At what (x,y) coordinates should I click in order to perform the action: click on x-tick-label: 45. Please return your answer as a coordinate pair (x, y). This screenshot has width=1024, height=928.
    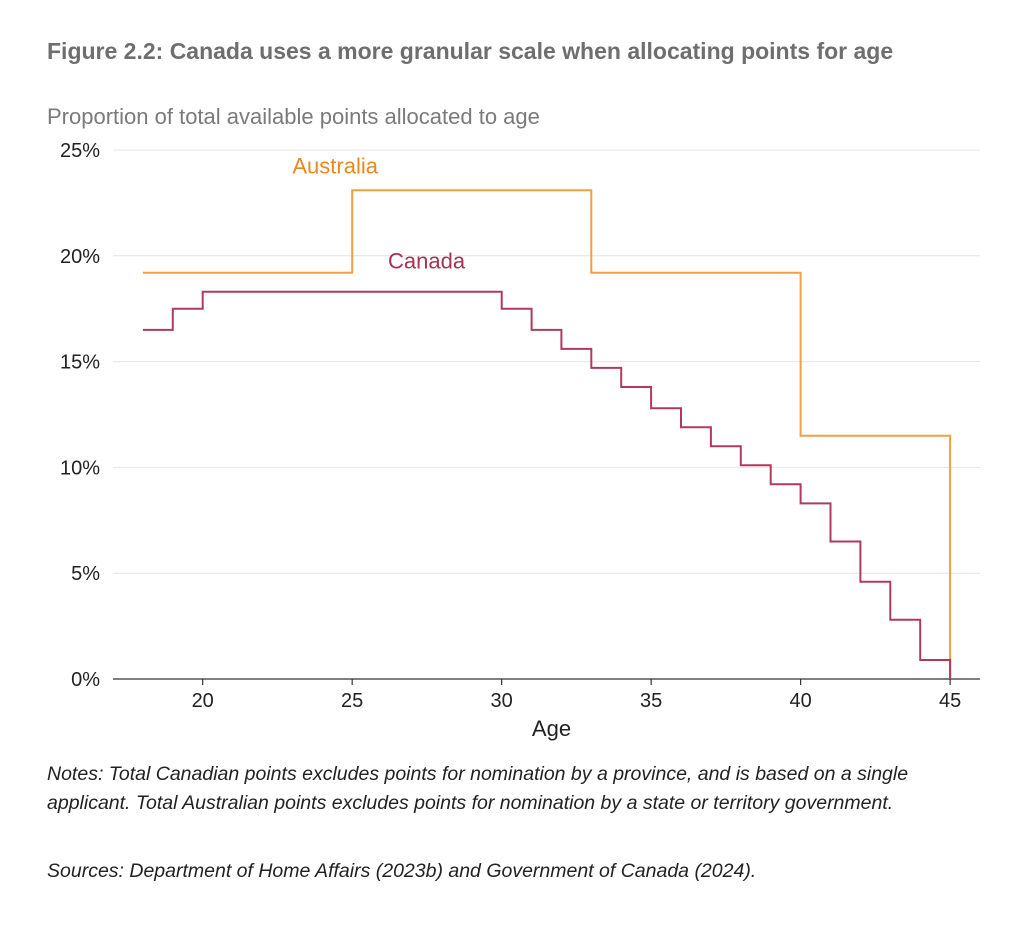
    Looking at the image, I should click on (950, 701).